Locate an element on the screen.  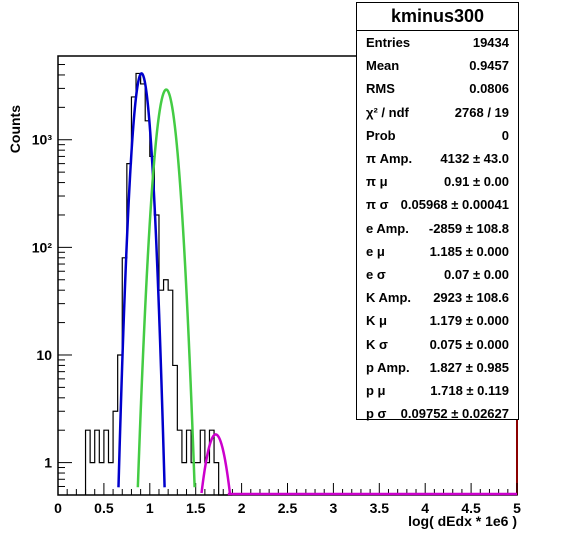
stats-label: K σ is located at coordinates (377, 344).